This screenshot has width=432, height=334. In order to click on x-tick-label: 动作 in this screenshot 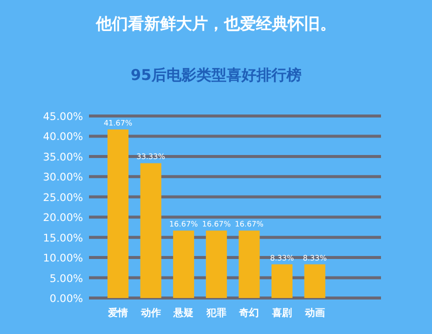, I will do `click(150, 313)`.